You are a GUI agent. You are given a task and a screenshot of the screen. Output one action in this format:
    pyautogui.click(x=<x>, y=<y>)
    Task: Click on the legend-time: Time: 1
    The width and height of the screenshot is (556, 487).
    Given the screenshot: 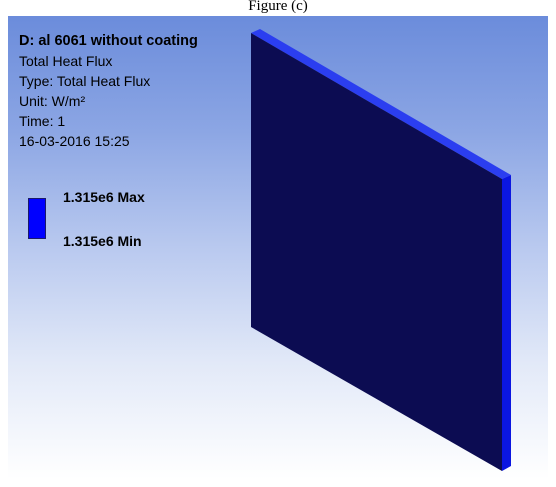 What is the action you would take?
    pyautogui.click(x=42, y=121)
    